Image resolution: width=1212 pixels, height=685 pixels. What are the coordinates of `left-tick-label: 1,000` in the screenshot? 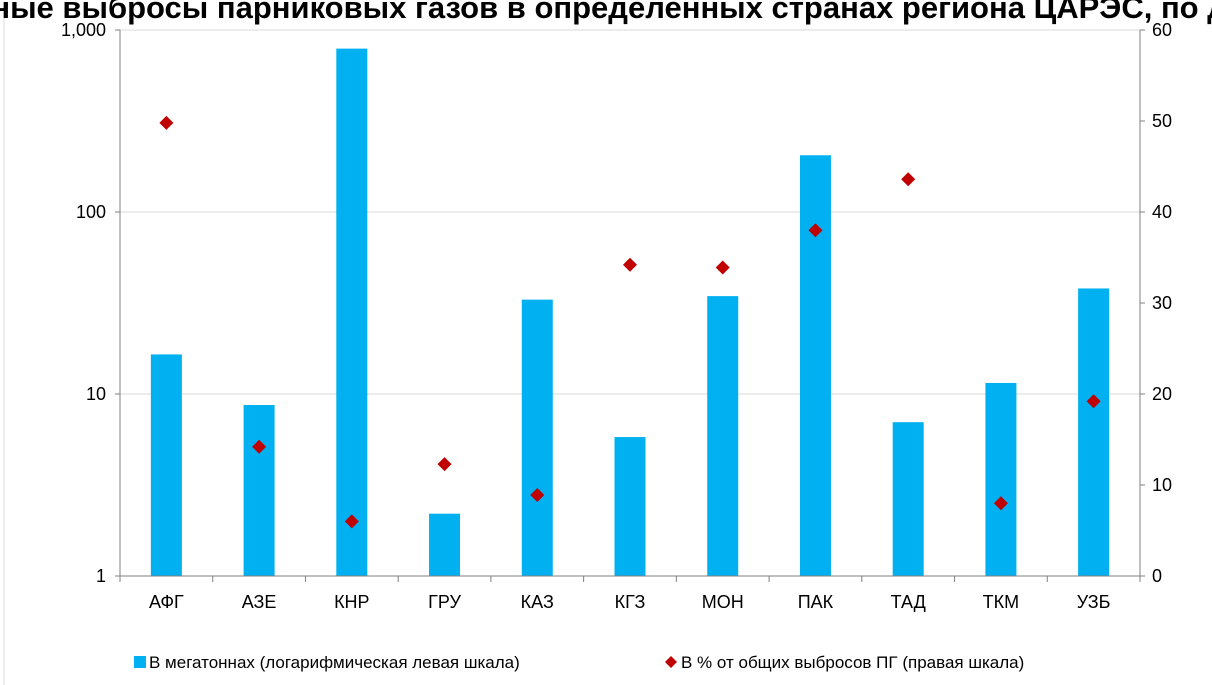 It's located at (83, 30).